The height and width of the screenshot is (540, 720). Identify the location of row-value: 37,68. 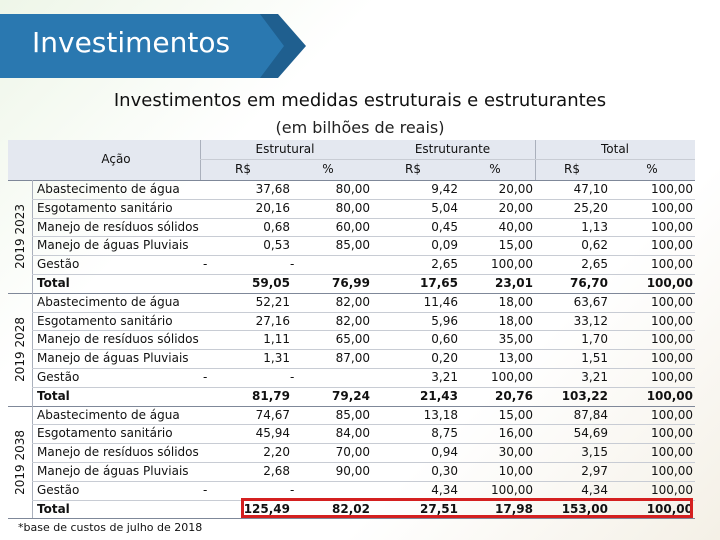
(272, 189).